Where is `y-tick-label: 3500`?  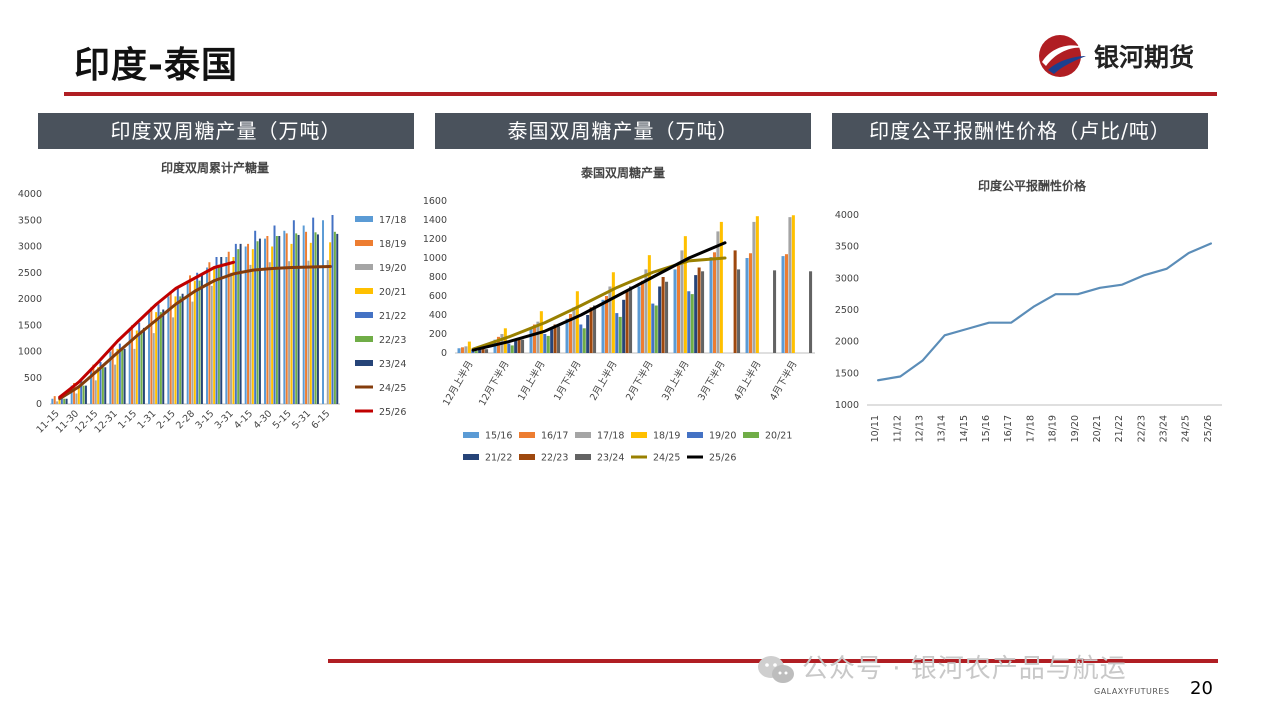 y-tick-label: 3500 is located at coordinates (30, 220).